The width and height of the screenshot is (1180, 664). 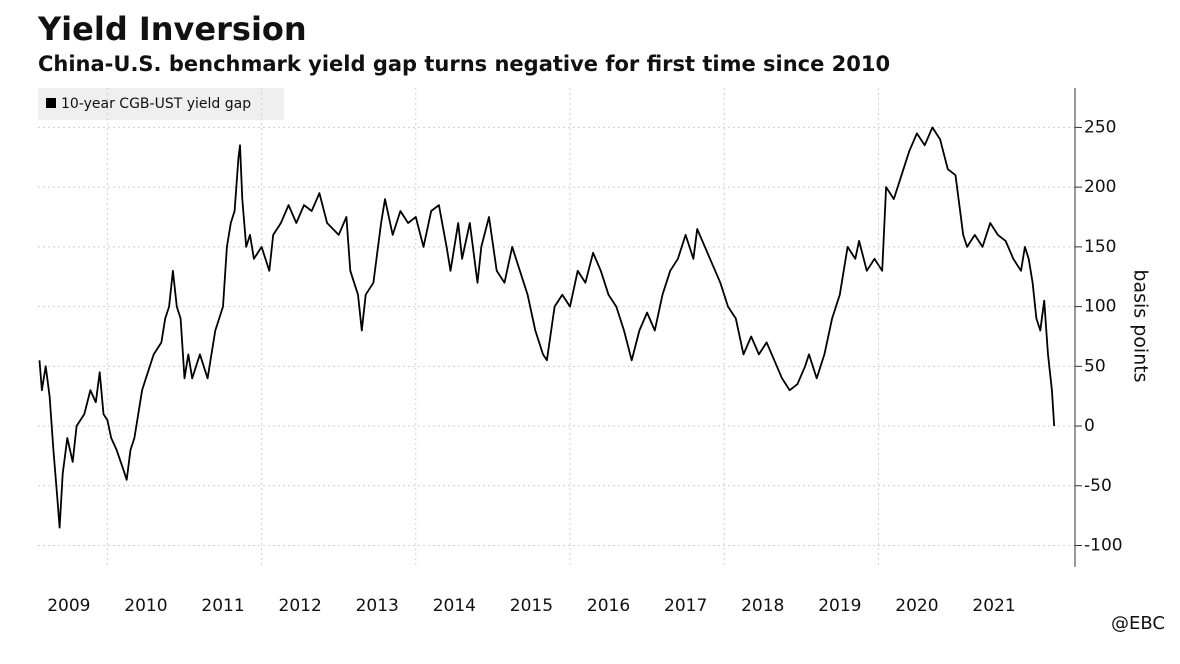 I want to click on x-tick-label: 2012, so click(x=300, y=606).